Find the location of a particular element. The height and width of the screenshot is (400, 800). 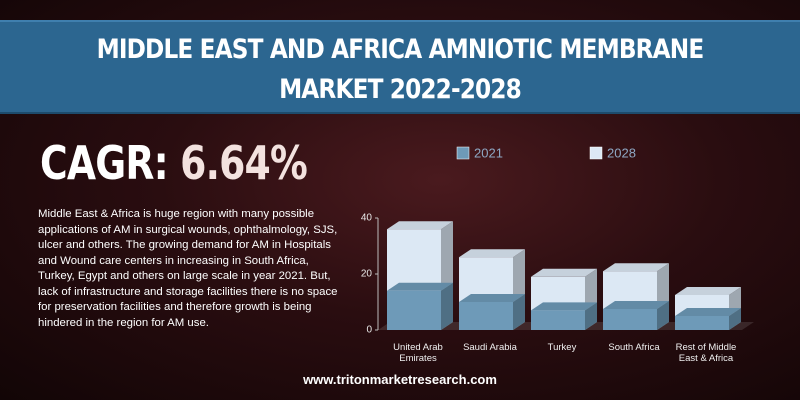

x-tick-label: United Arab Emirates is located at coordinates (418, 353).